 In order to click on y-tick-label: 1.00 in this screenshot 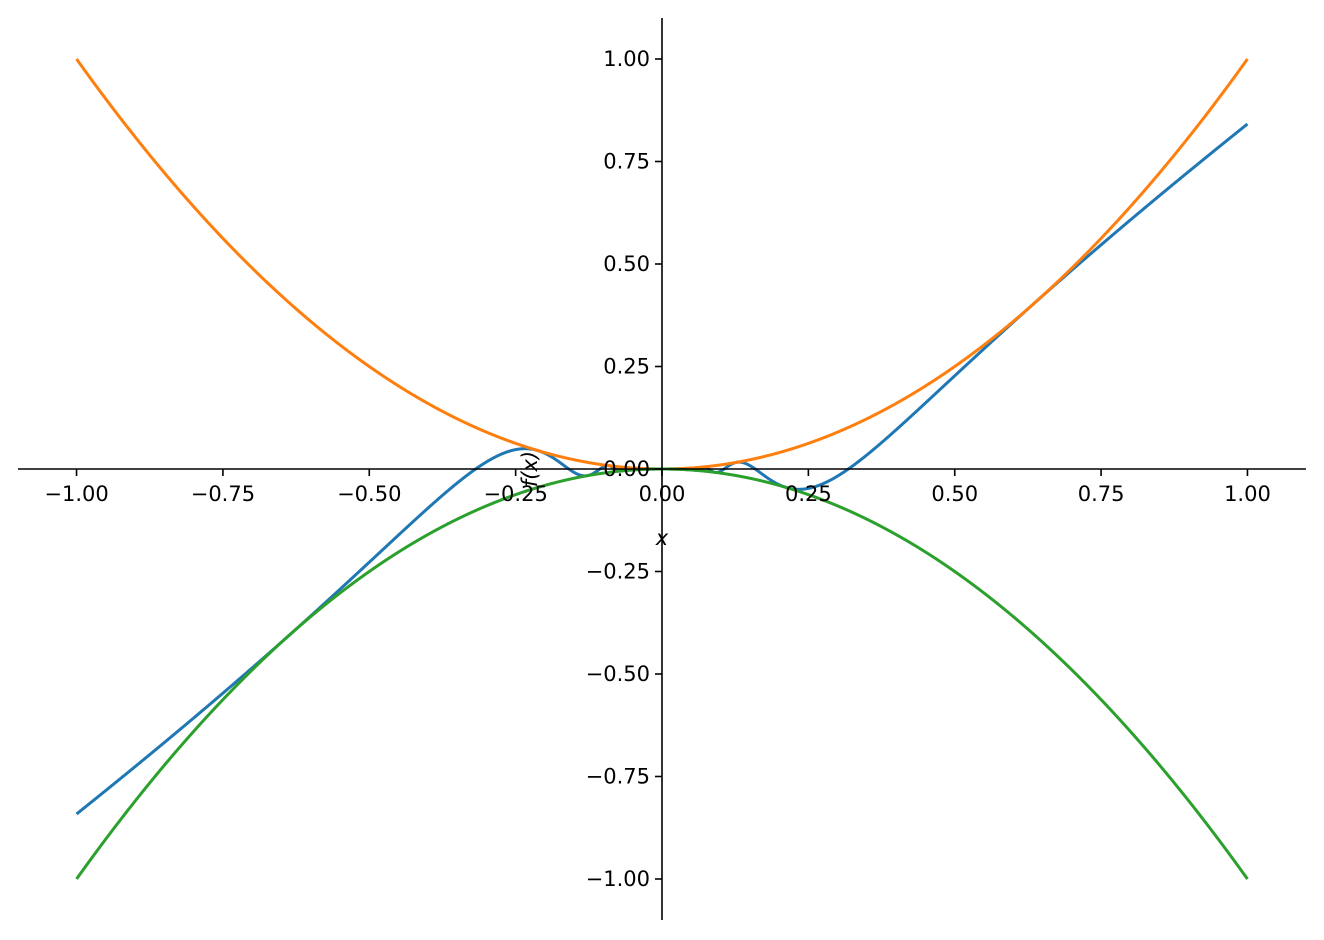, I will do `click(626, 59)`.